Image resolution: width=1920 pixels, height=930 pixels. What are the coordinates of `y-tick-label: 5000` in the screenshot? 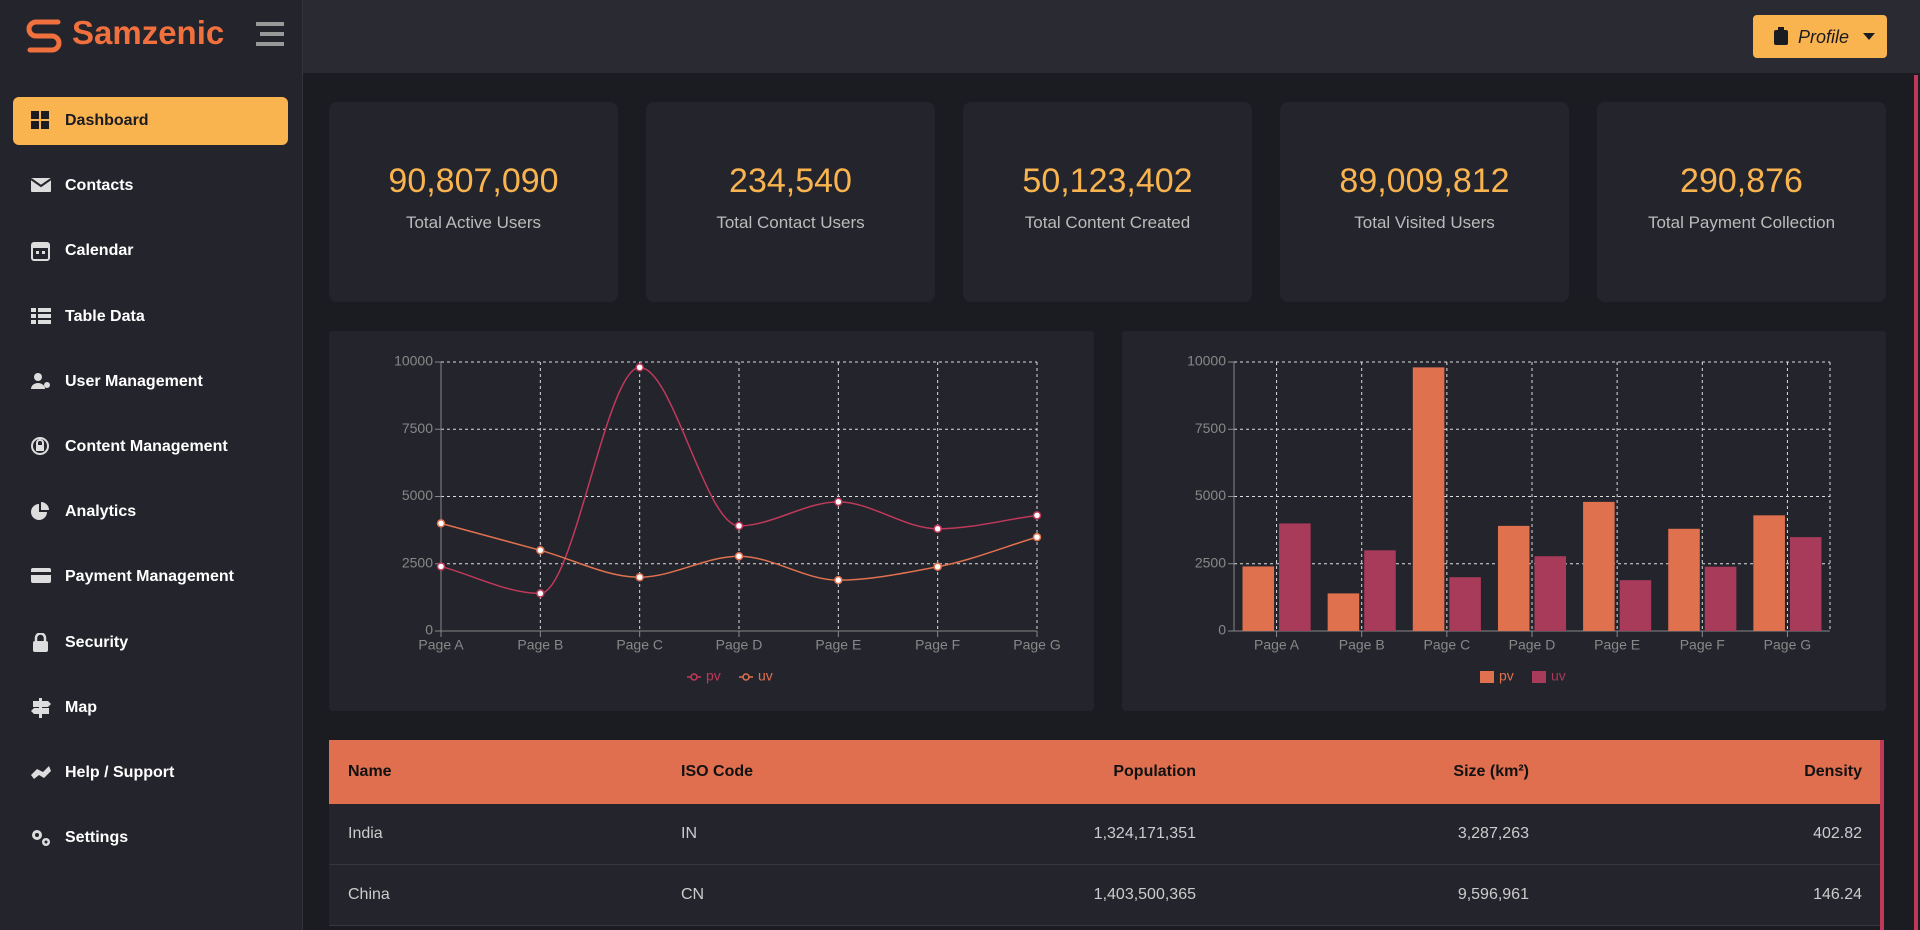 It's located at (417, 495).